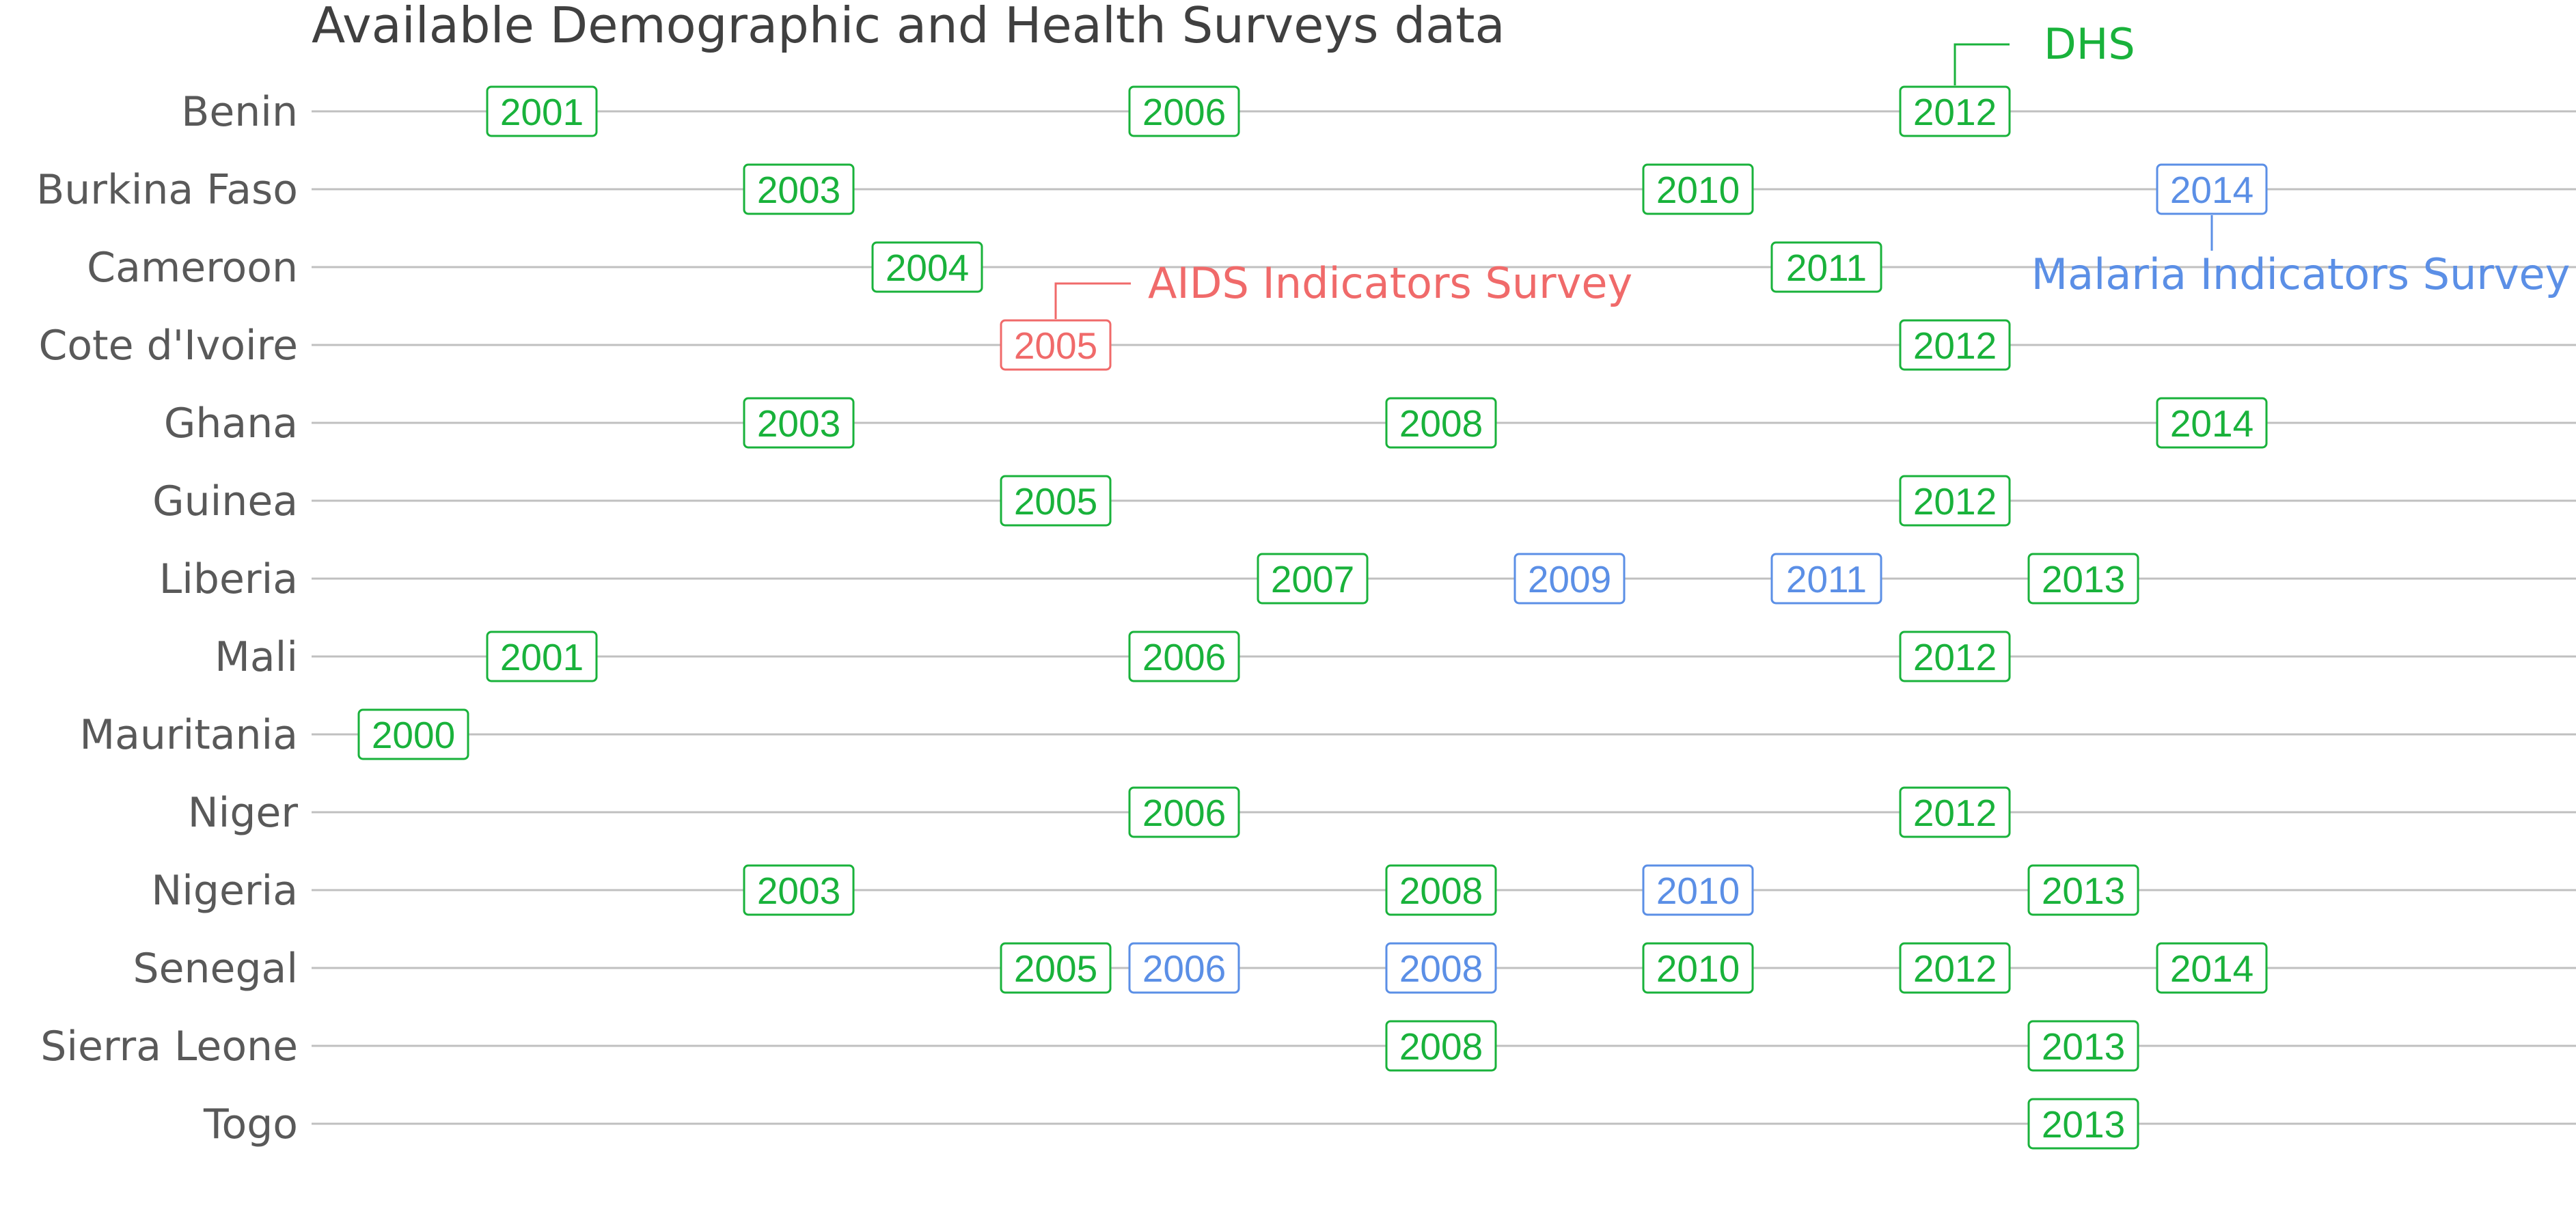 This screenshot has width=2576, height=1218. What do you see at coordinates (250, 1124) in the screenshot?
I see `country-label: Togo` at bounding box center [250, 1124].